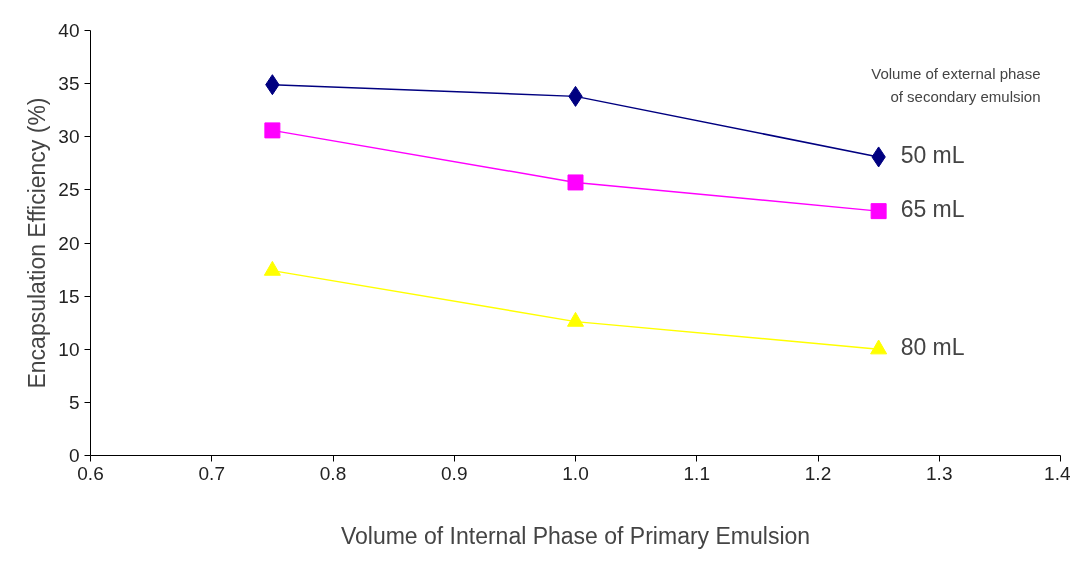  Describe the element at coordinates (69, 84) in the screenshot. I see `y-tick-label: 35` at that location.